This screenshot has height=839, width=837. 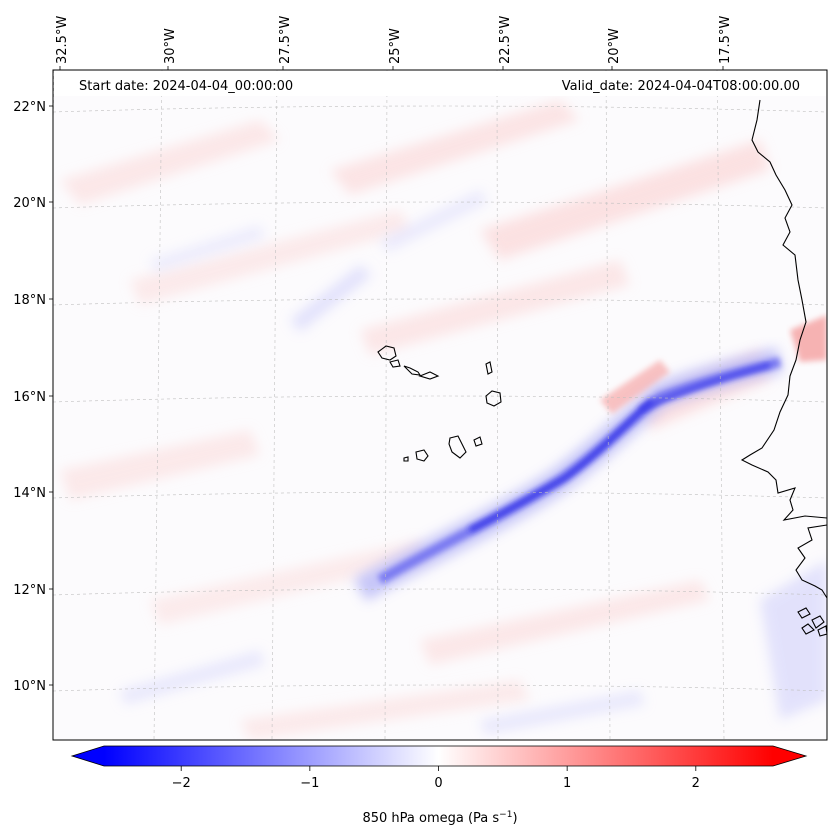 What do you see at coordinates (406, 459) in the screenshot?
I see `island-brava` at bounding box center [406, 459].